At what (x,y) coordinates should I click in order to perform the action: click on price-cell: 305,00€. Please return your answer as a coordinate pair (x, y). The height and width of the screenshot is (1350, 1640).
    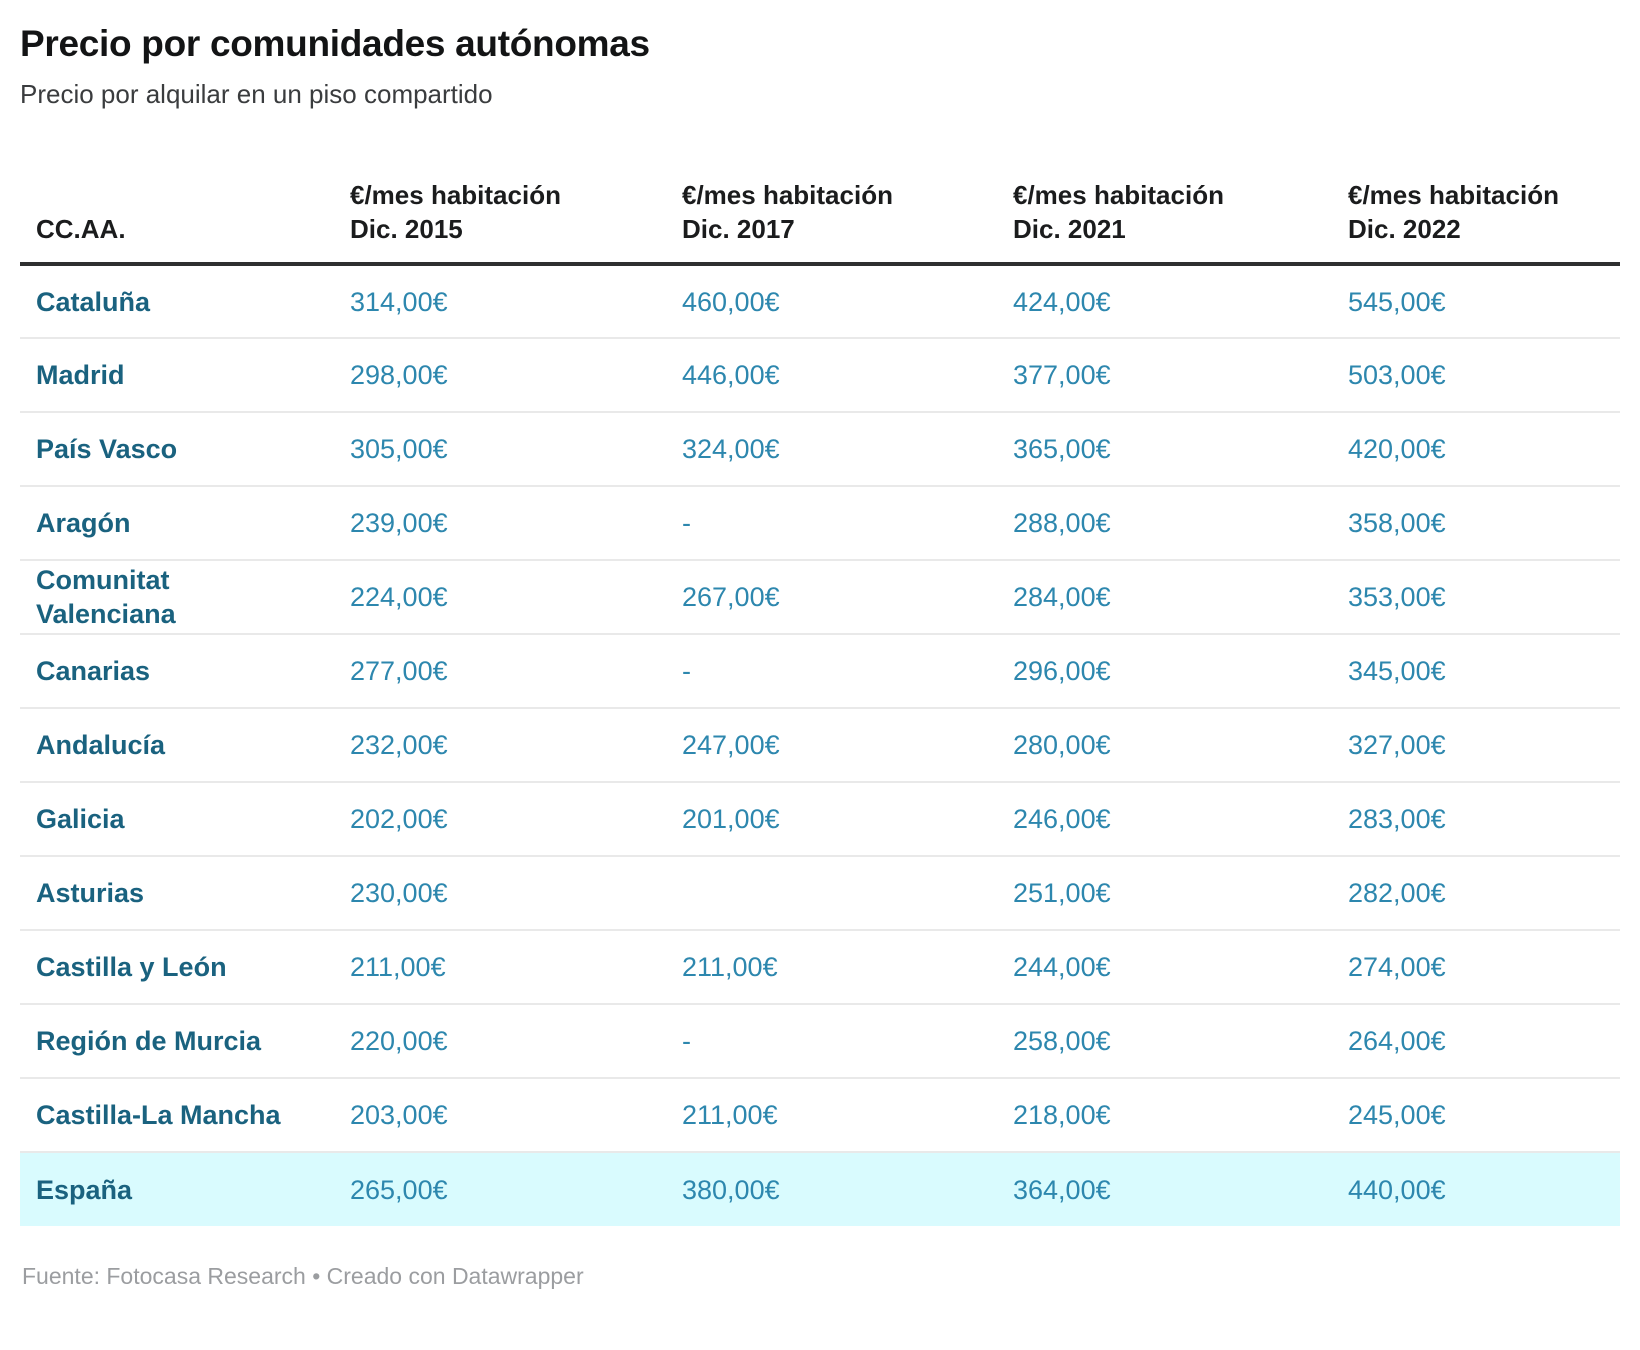
    Looking at the image, I should click on (399, 449).